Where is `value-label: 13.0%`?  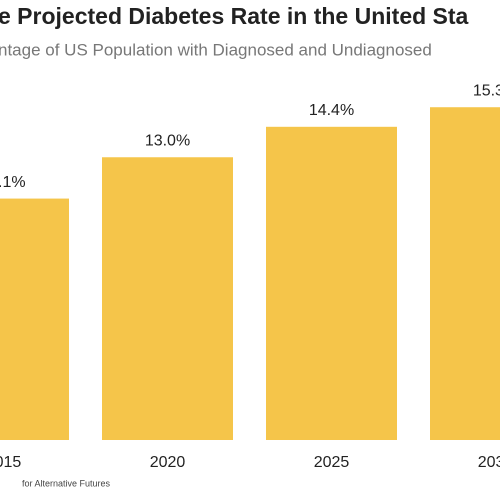 value-label: 13.0% is located at coordinates (167, 140).